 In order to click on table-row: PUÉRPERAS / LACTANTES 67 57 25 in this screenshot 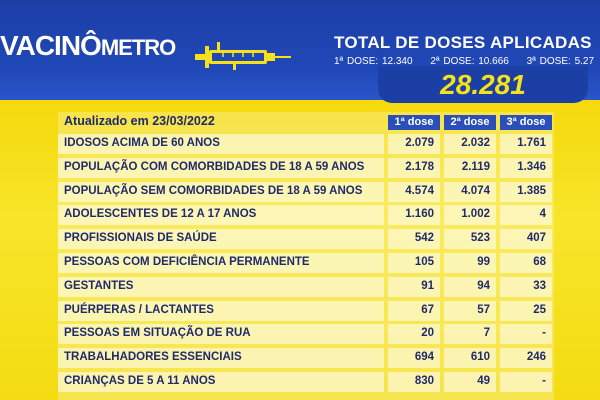, I will do `click(306, 310)`.